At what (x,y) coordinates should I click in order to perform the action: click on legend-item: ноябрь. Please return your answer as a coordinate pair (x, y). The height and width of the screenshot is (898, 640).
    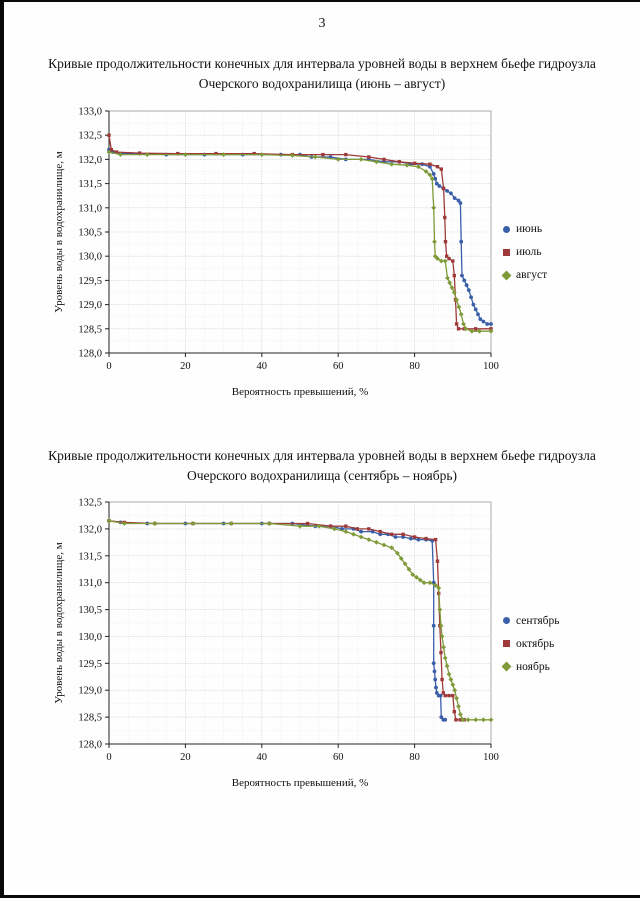
    Looking at the image, I should click on (548, 666).